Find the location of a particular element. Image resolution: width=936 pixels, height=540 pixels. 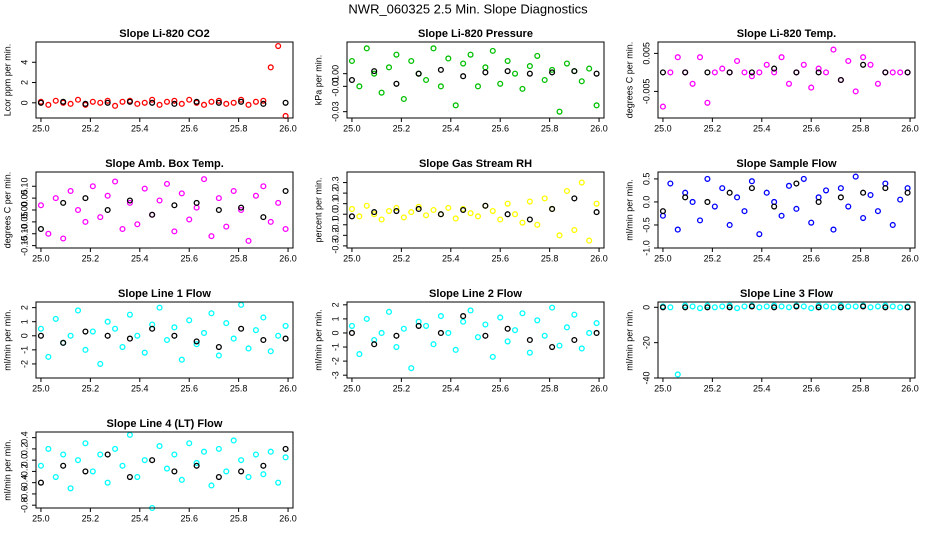

y-tick-label: -0.03 is located at coordinates (335, 111).